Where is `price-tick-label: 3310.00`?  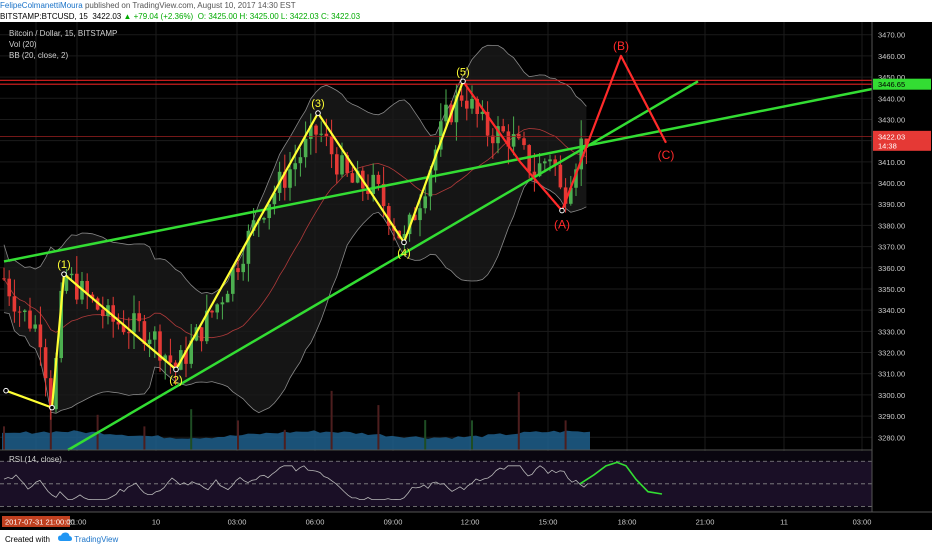 price-tick-label: 3310.00 is located at coordinates (891, 374).